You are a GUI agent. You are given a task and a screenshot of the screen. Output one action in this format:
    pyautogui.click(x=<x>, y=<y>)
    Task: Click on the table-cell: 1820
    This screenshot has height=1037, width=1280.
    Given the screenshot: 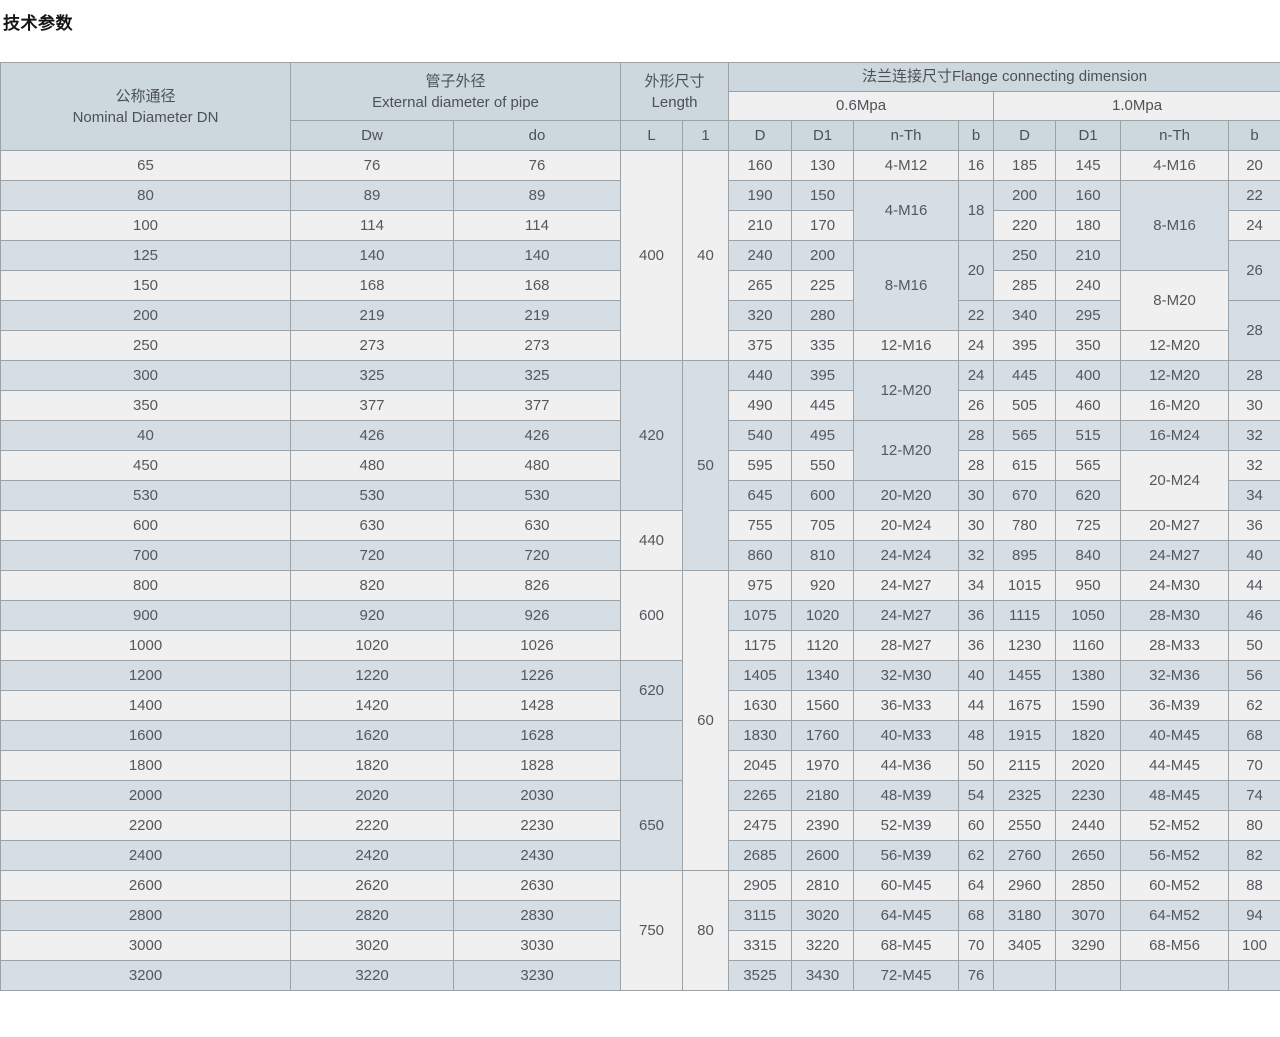 What is the action you would take?
    pyautogui.click(x=1088, y=735)
    